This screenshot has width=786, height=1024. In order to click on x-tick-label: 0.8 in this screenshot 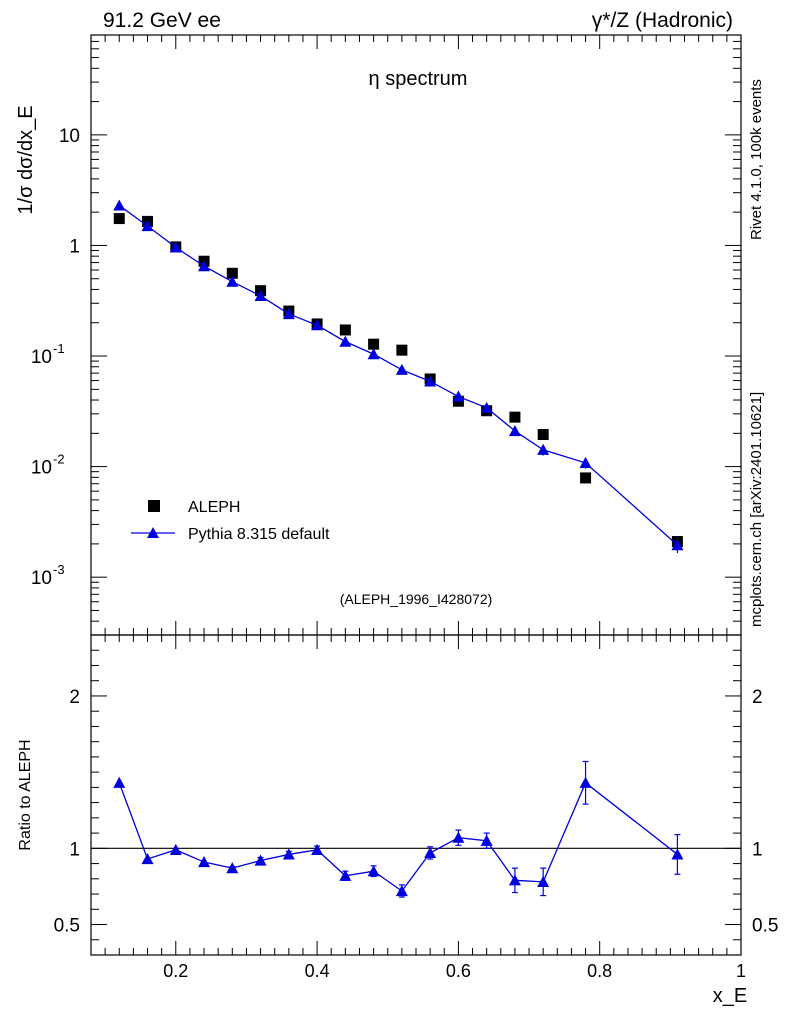, I will do `click(599, 971)`.